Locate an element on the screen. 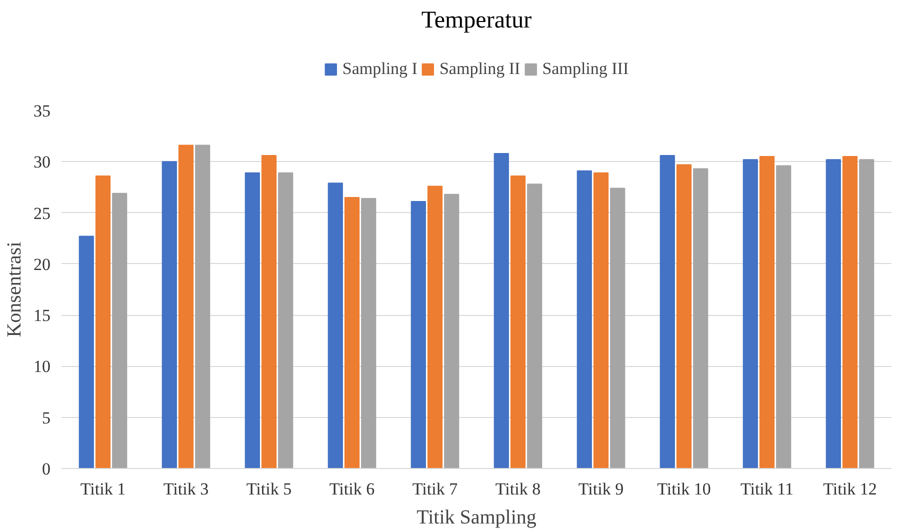 Image resolution: width=911 pixels, height=531 pixels. x-tick-label: Titik 8 is located at coordinates (518, 489).